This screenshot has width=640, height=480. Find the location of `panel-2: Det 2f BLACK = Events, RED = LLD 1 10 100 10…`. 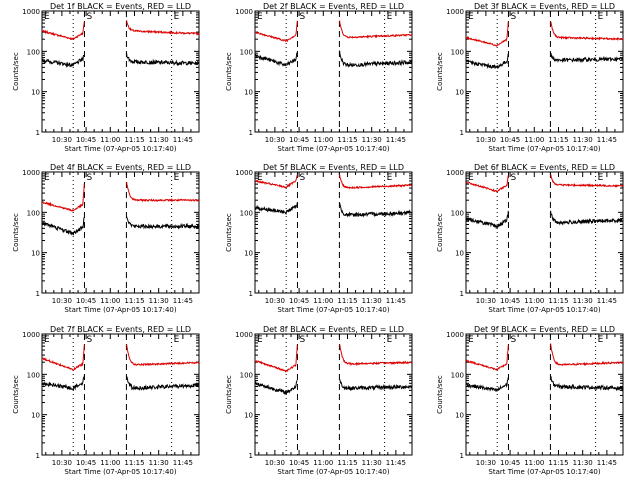

panel-2: Det 2f BLACK = Events, RED = LLD 1 10 100 10… is located at coordinates (319, 77).